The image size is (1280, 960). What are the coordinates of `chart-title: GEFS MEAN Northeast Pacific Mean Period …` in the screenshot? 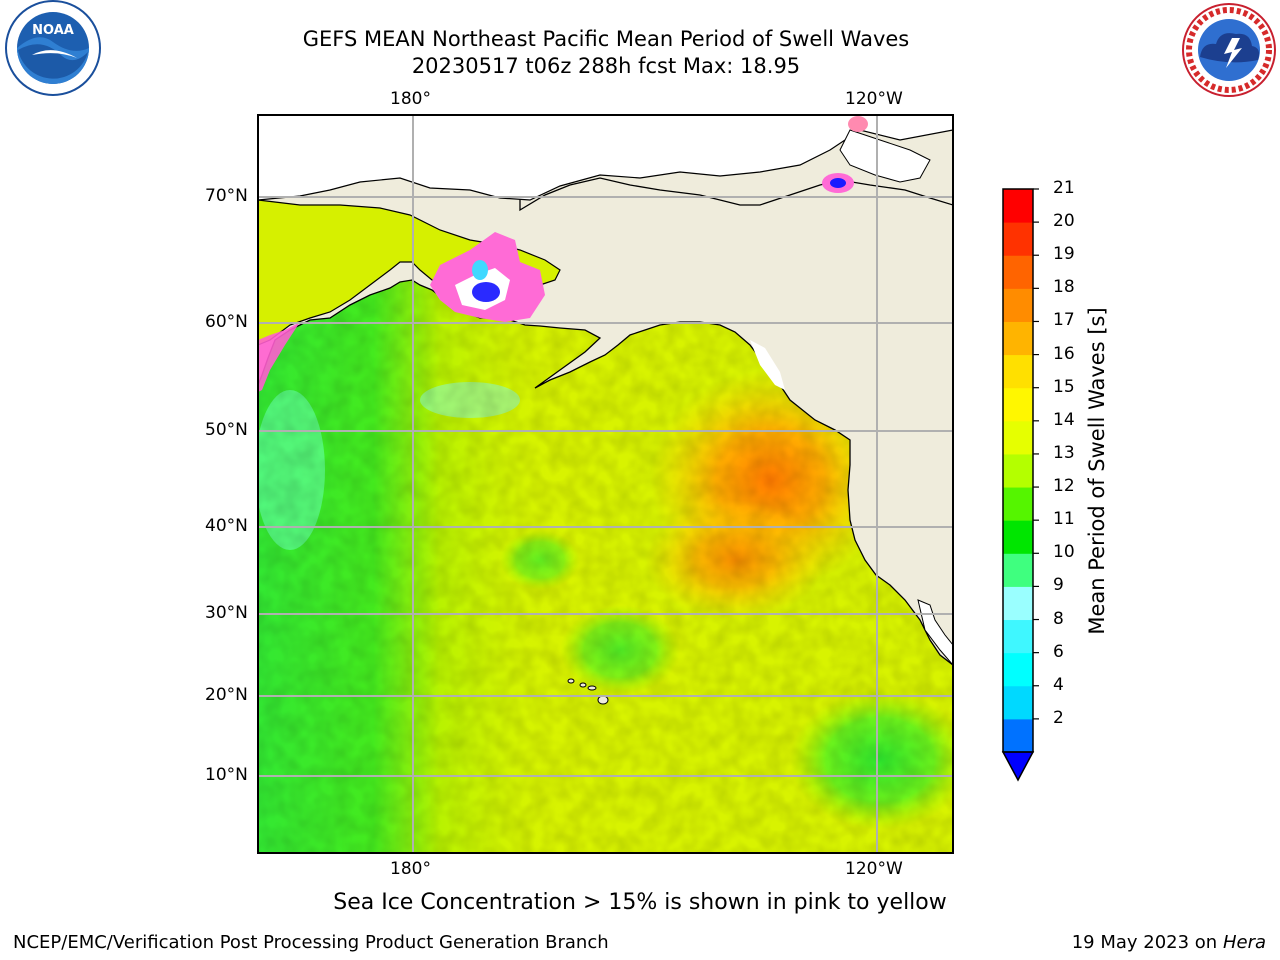 It's located at (606, 39).